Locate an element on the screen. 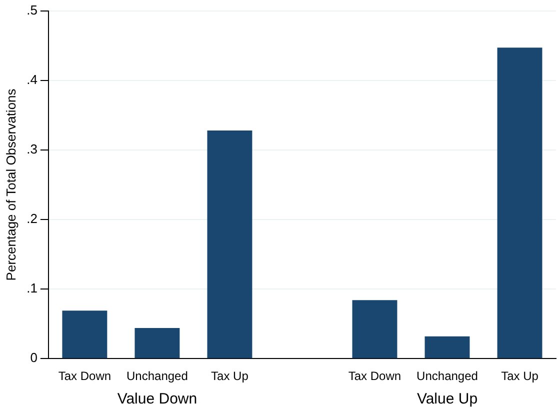 This screenshot has width=558, height=409. y-tick-label: .5 is located at coordinates (32, 10).